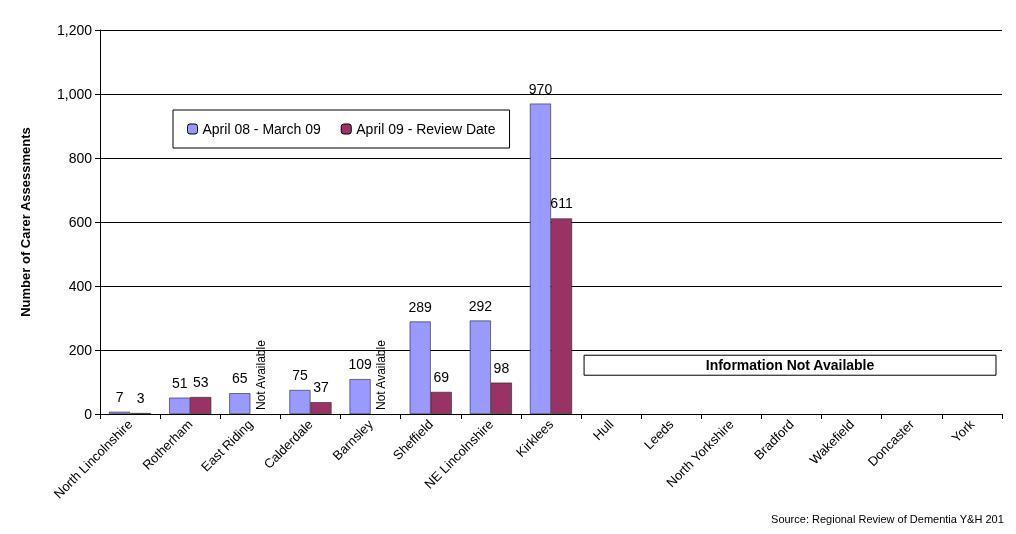  What do you see at coordinates (200, 382) in the screenshot?
I see `data-label: 53` at bounding box center [200, 382].